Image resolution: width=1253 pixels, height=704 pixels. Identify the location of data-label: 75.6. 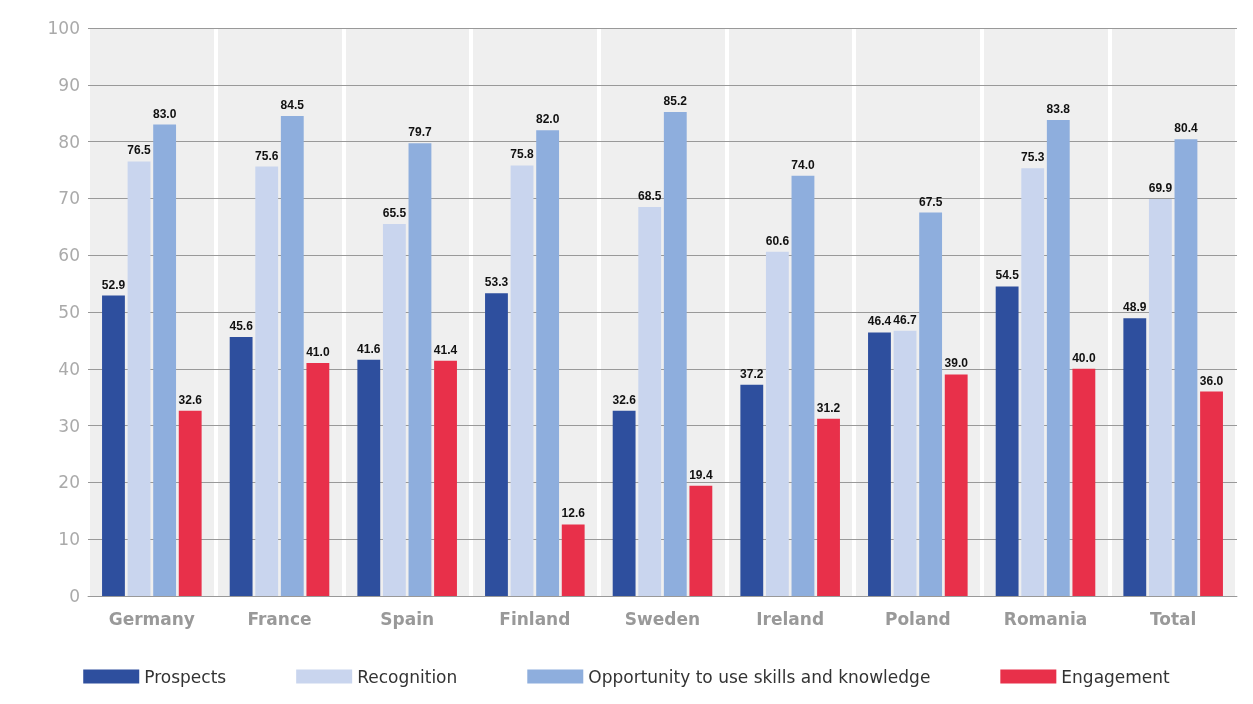
(267, 155).